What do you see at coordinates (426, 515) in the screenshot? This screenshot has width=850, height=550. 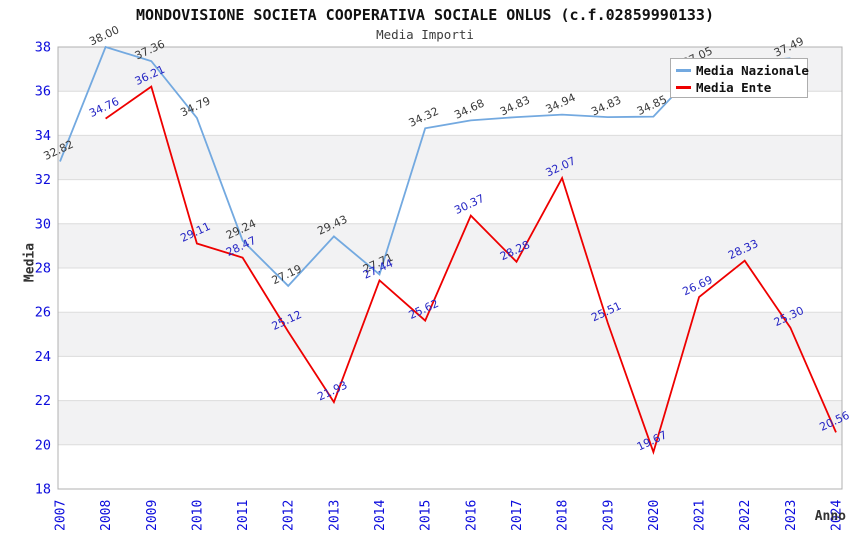 I see `x-tick-label: 2015` at bounding box center [426, 515].